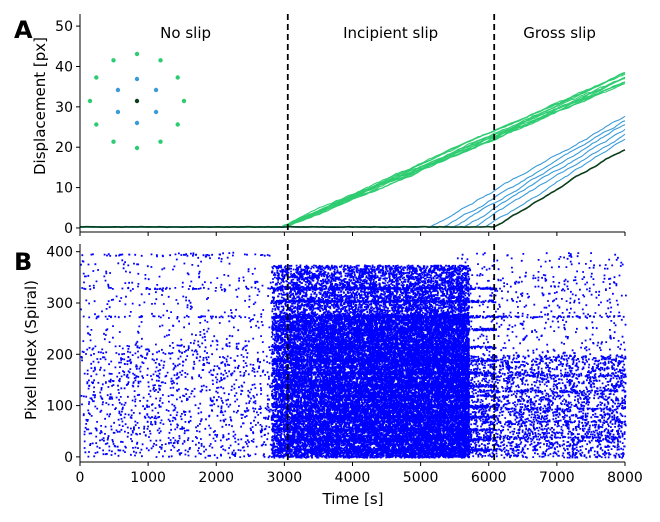 This screenshot has height=522, width=660. Describe the element at coordinates (353, 499) in the screenshot. I see `x-axis-label-b: Time [s]` at that location.